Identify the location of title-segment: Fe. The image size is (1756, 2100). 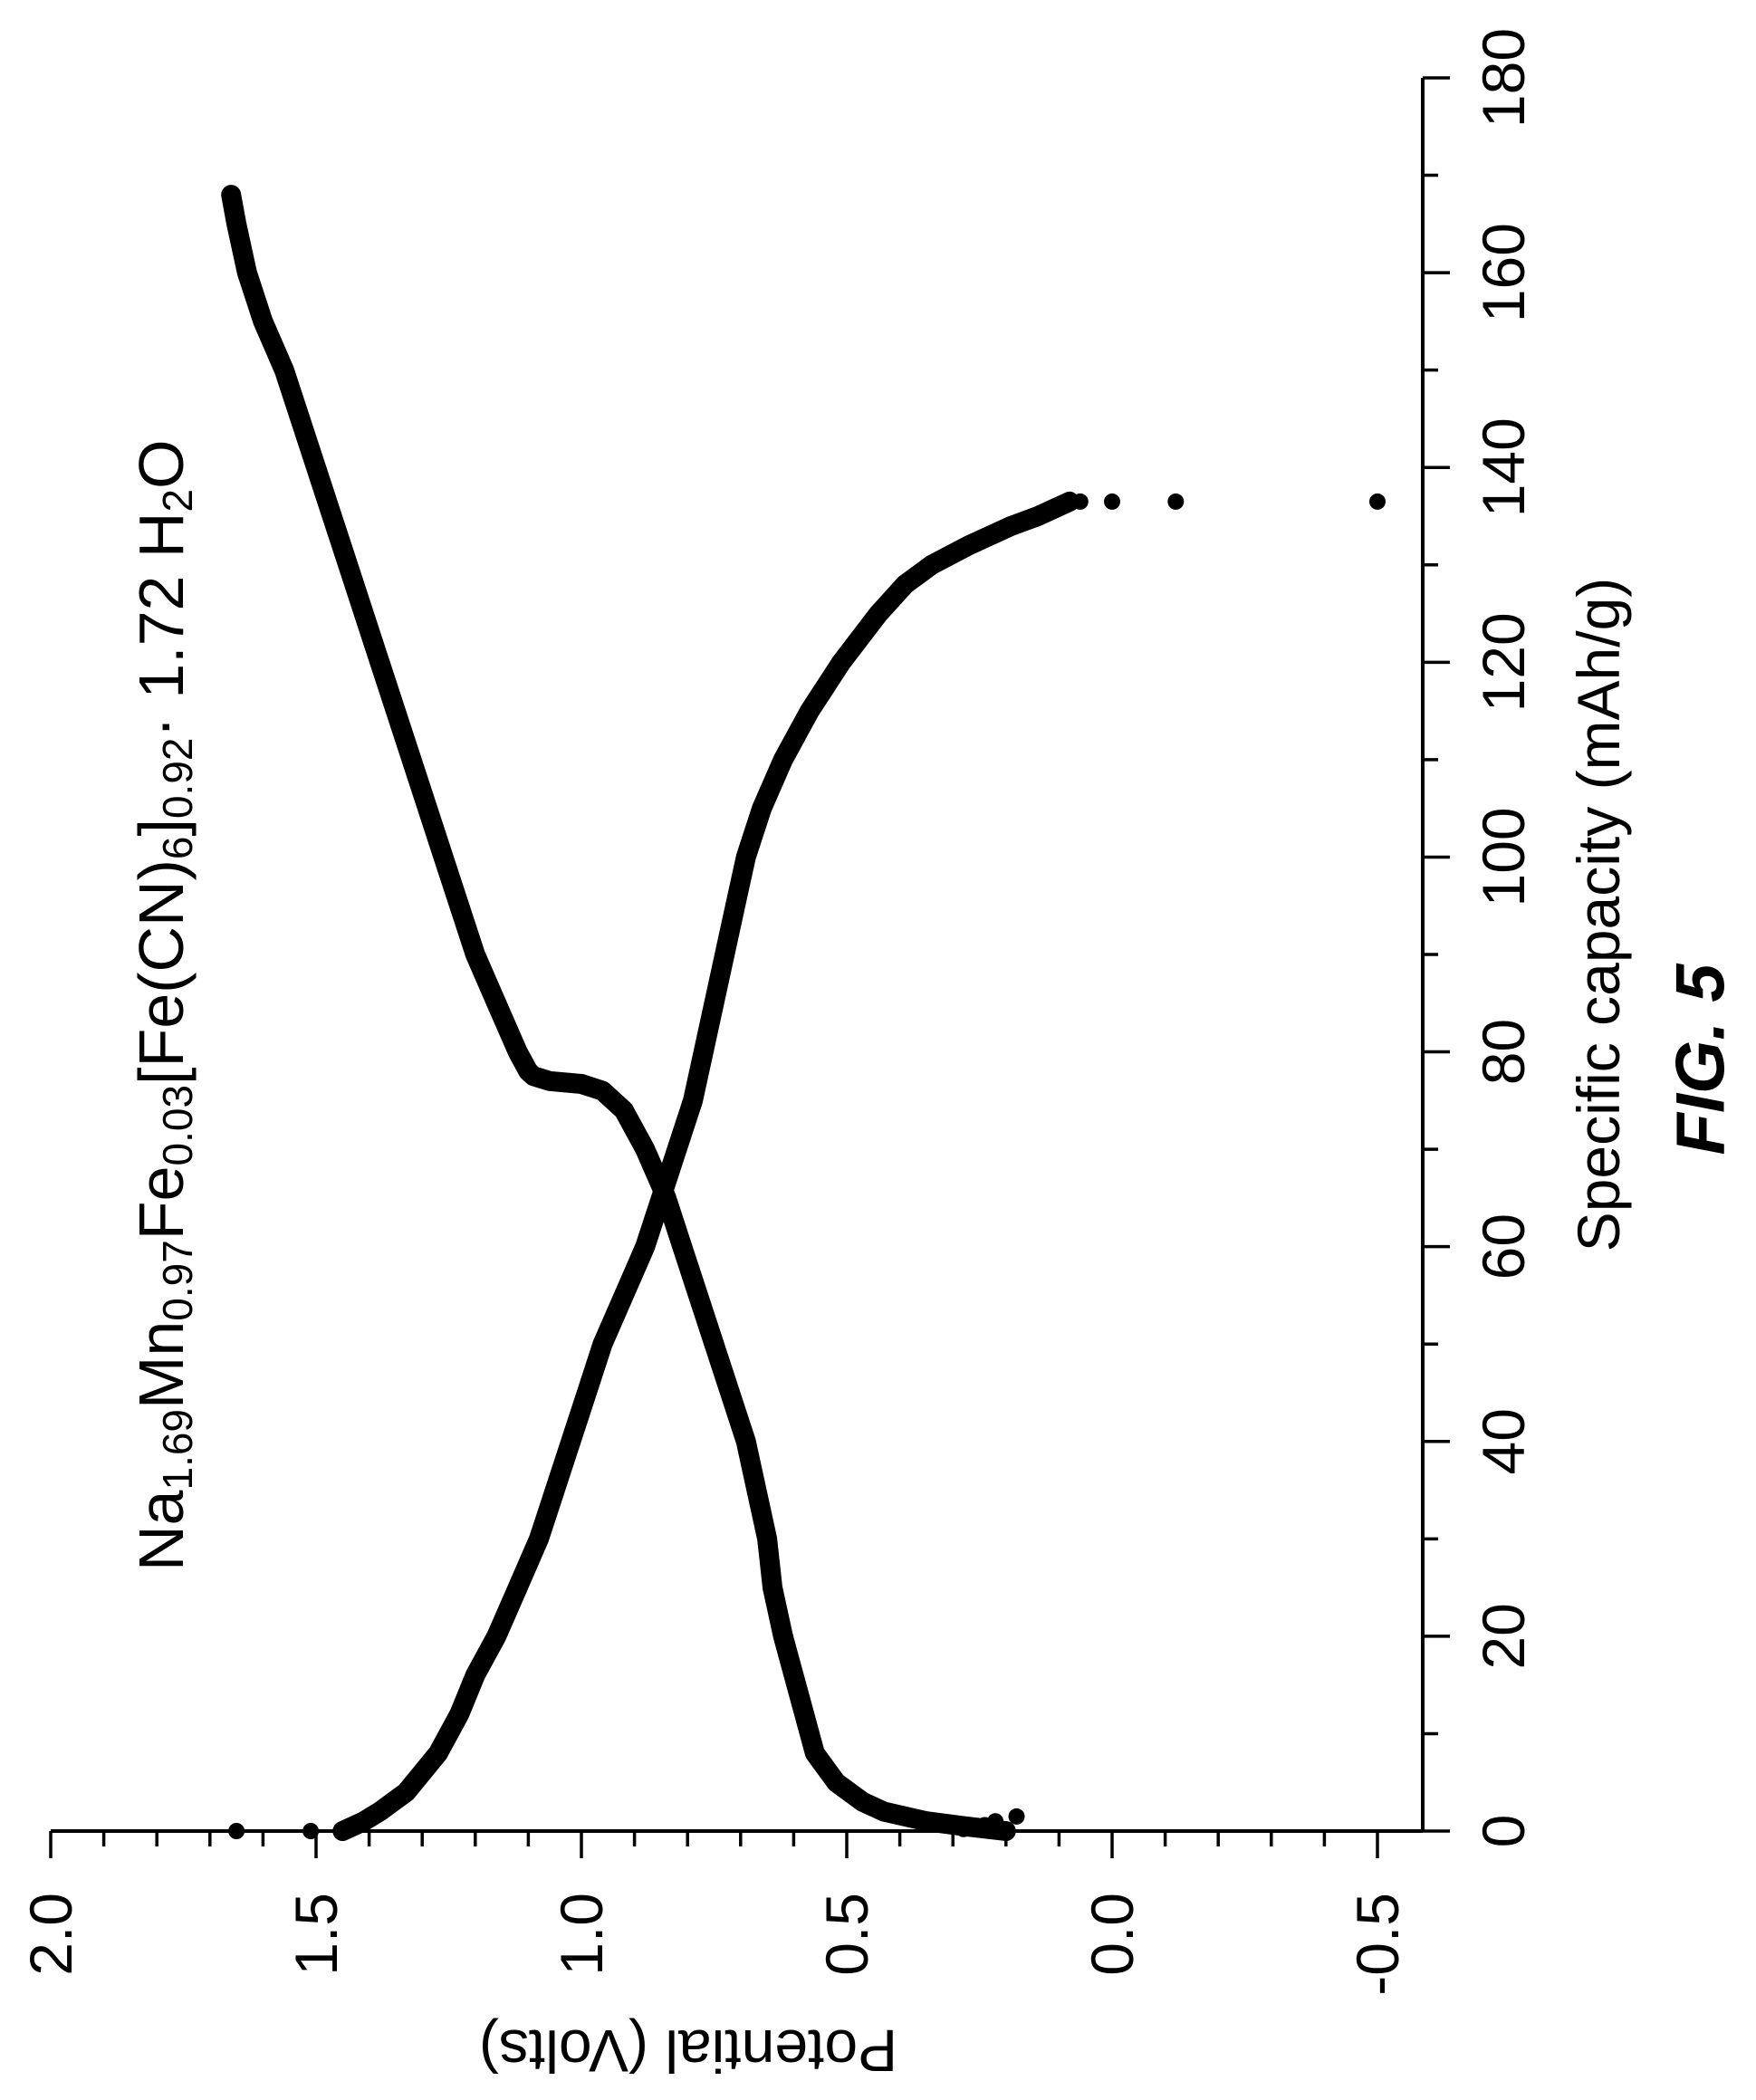
(161, 1203).